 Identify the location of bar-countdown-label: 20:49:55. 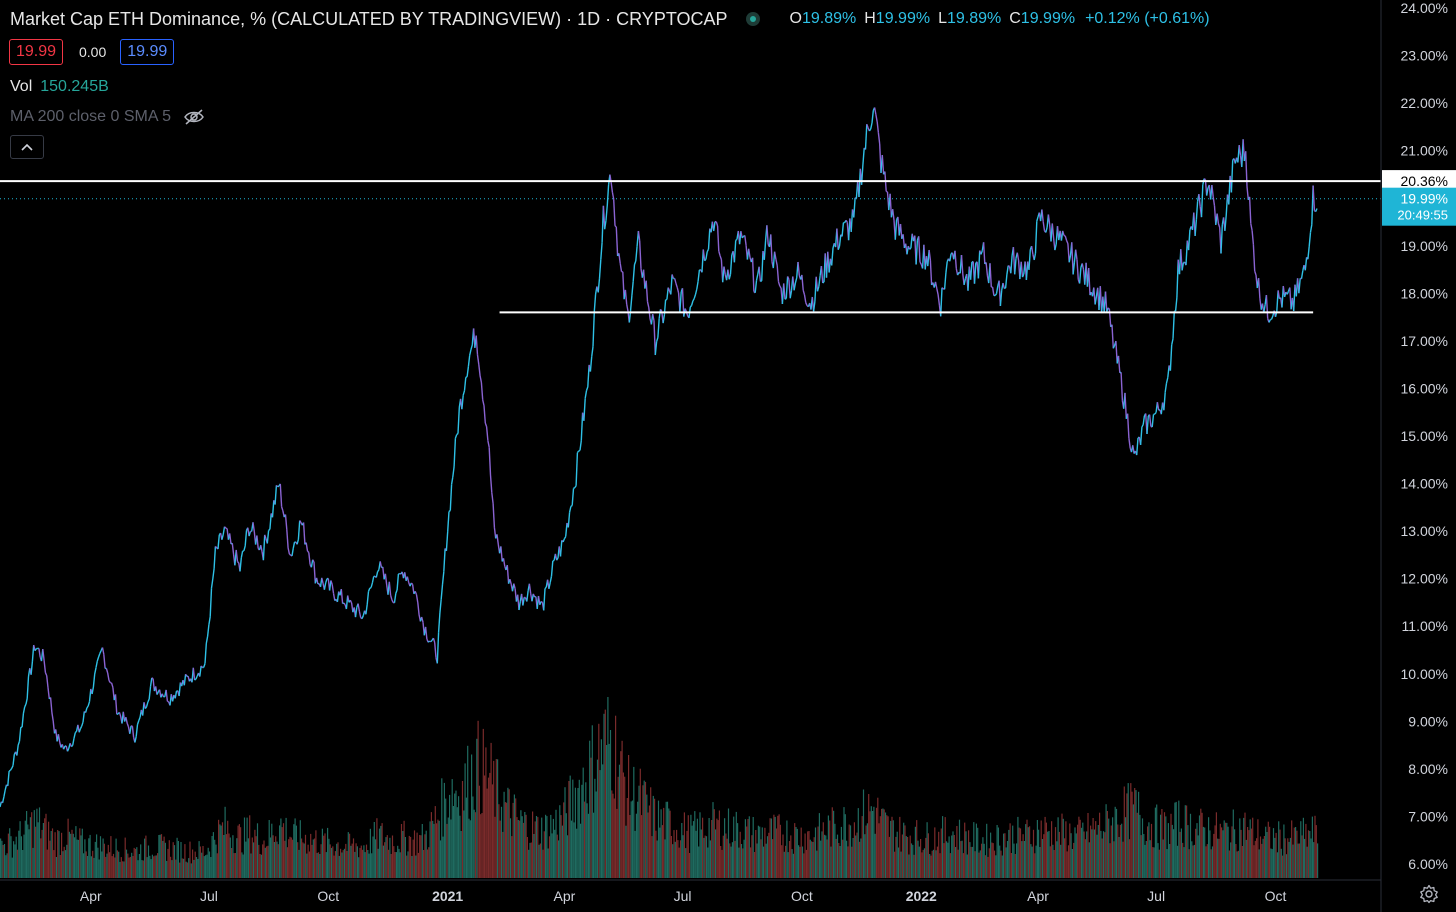
(1422, 215).